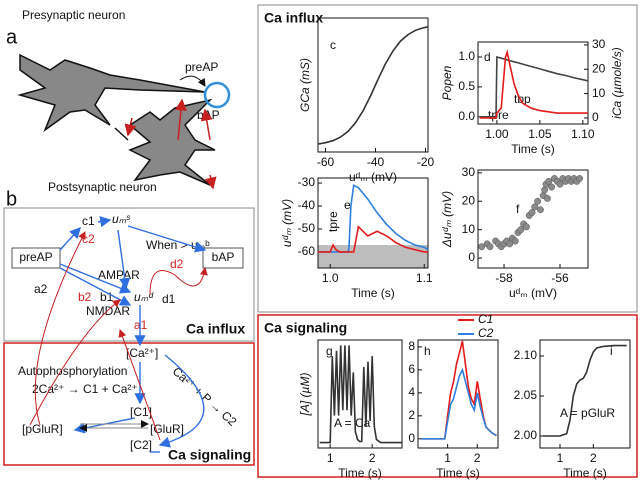 Image resolution: width=640 pixels, height=481 pixels. Describe the element at coordinates (330, 278) in the screenshot. I see `x-tick-label: 1.0` at that location.